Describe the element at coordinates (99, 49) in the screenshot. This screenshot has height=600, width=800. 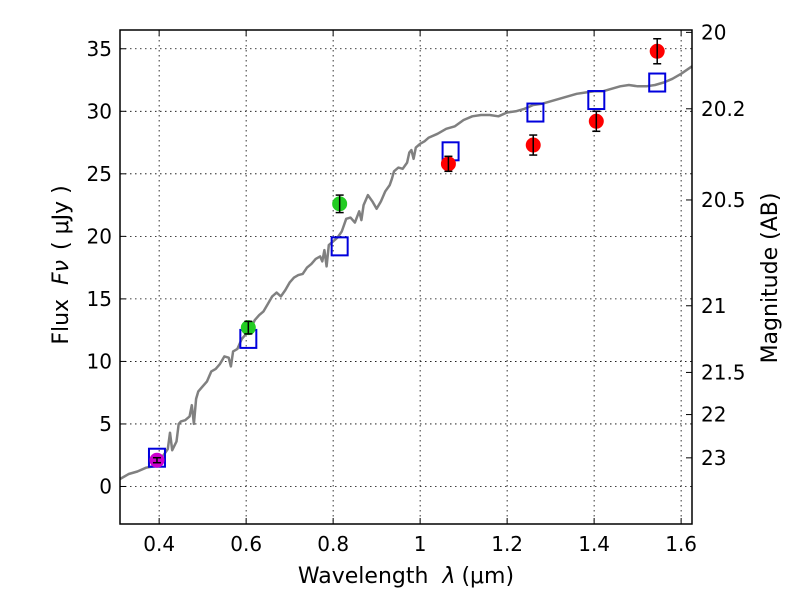
I see `y-tick-label: 35` at that location.